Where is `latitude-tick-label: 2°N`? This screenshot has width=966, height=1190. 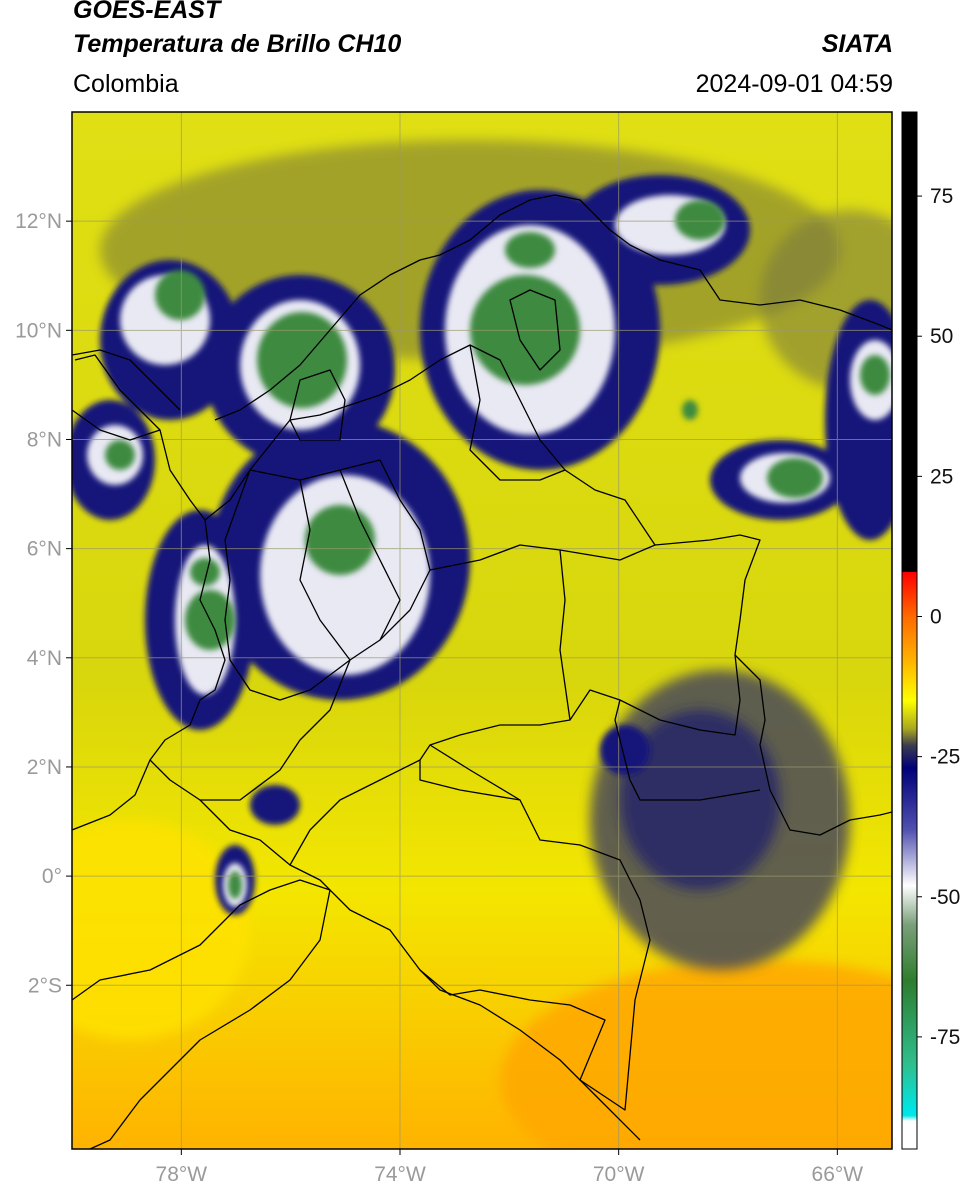
latitude-tick-label: 2°N is located at coordinates (44, 767).